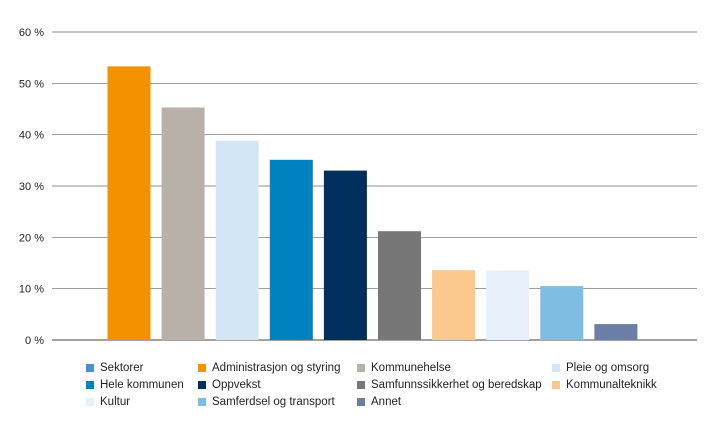  I want to click on legend-item: Samfunnssikkerhet og beredskap, so click(449, 385).